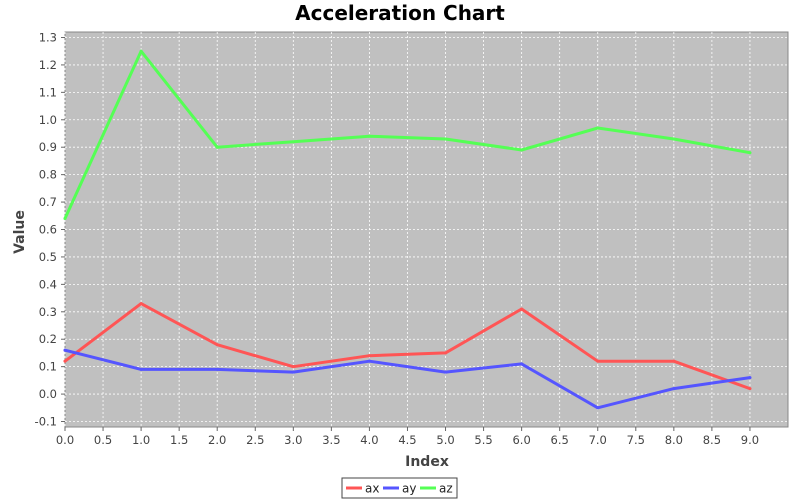 The width and height of the screenshot is (800, 500). What do you see at coordinates (48, 92) in the screenshot?
I see `y-tick-label: 1.1` at bounding box center [48, 92].